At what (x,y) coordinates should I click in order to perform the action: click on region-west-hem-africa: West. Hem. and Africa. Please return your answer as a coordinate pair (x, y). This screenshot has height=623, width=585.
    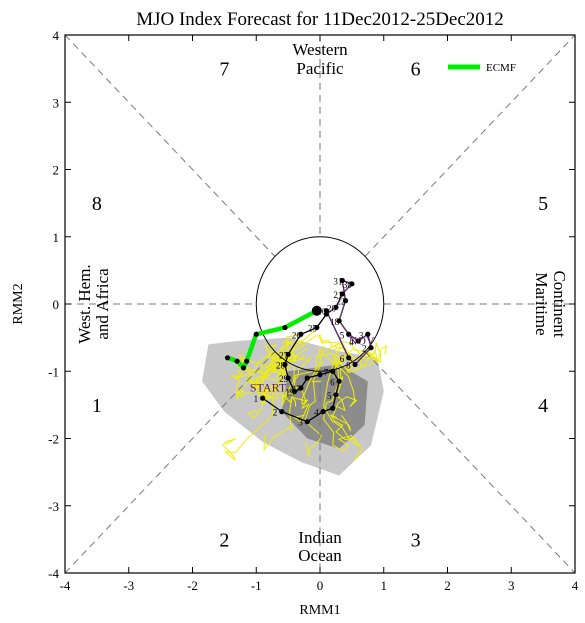
    Looking at the image, I should click on (93, 303).